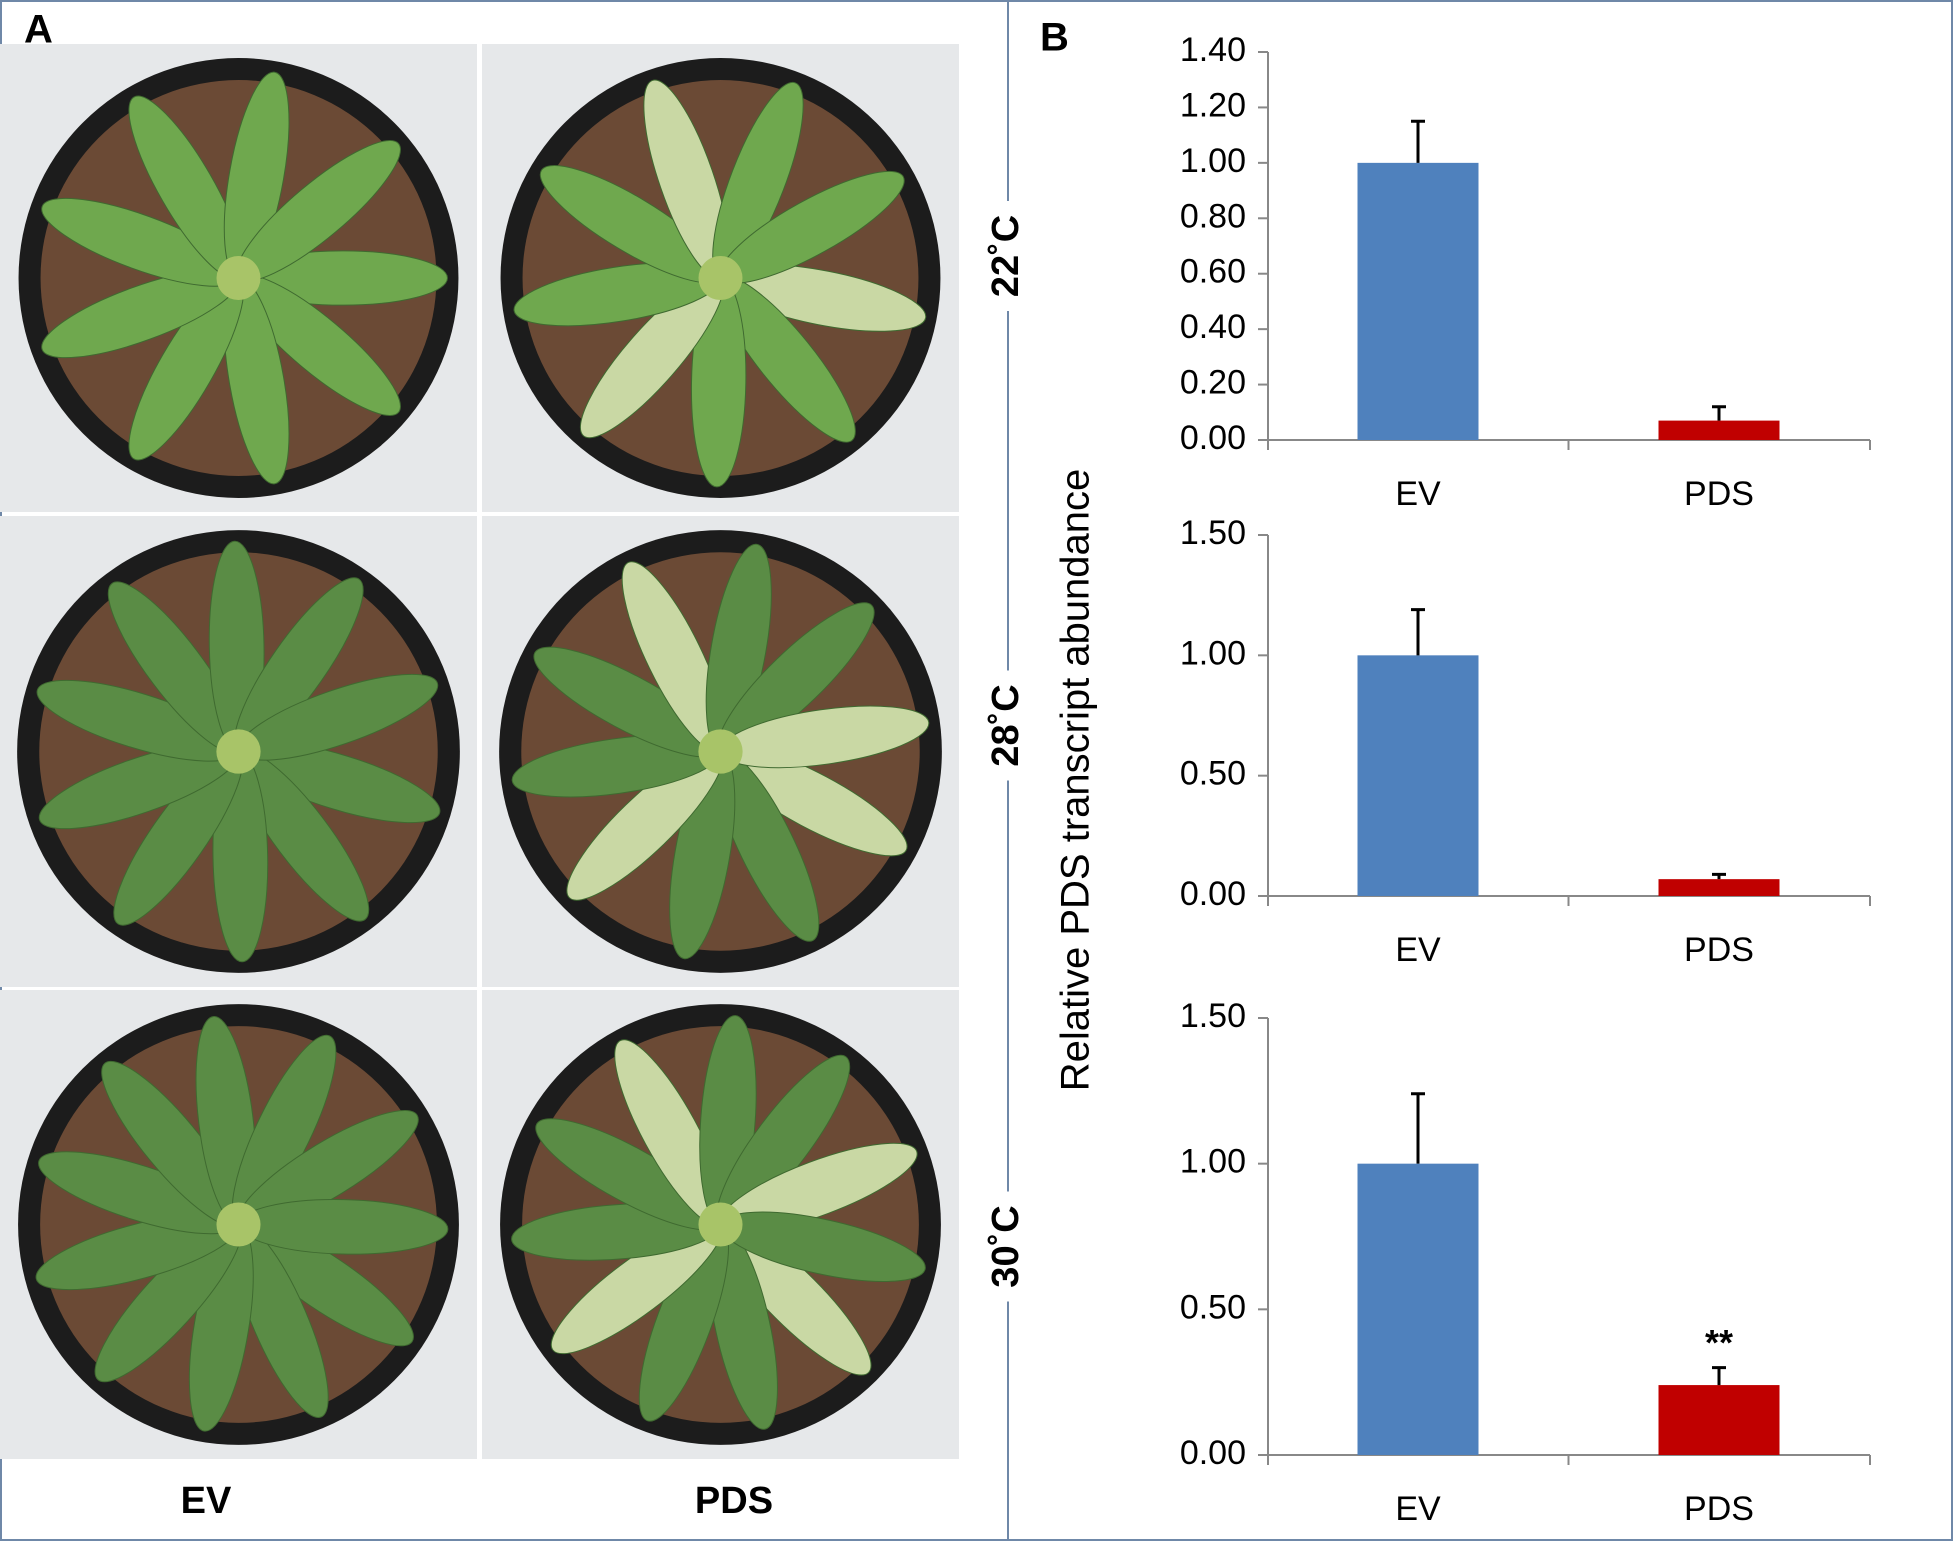 This screenshot has height=1541, width=1953. Describe the element at coordinates (1213, 327) in the screenshot. I see `y-tick-label: 0.40` at that location.